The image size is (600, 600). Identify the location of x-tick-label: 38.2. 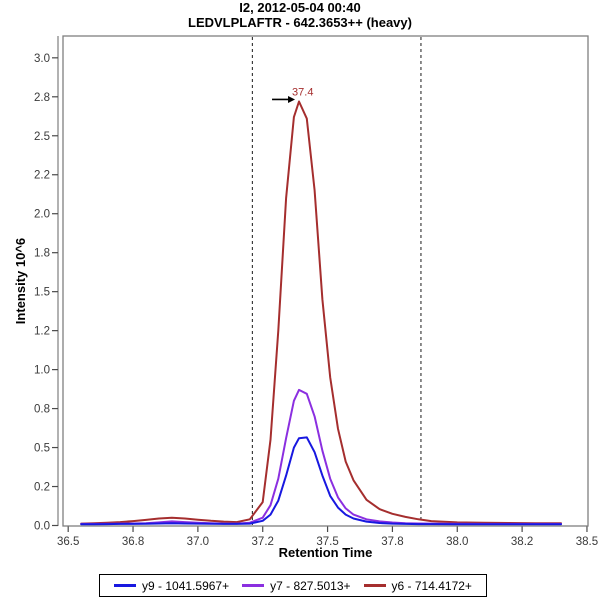
(522, 542).